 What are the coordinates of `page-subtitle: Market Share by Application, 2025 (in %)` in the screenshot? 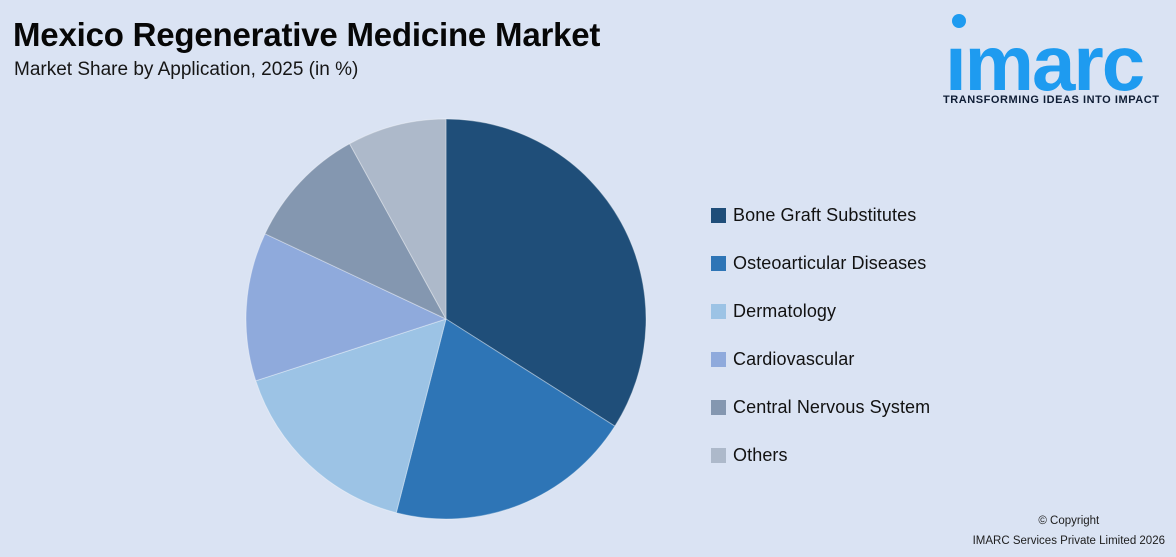 It's located at (186, 69).